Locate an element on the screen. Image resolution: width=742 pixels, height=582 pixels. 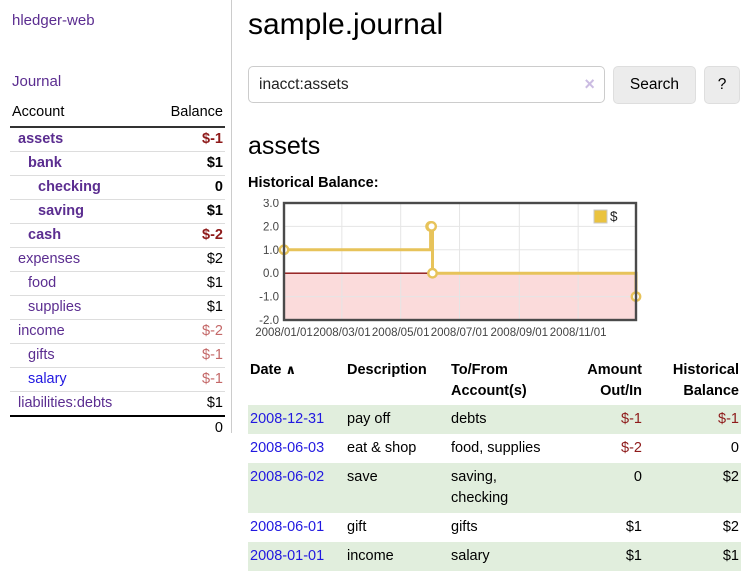
register-accounts: salary is located at coordinates (470, 556).